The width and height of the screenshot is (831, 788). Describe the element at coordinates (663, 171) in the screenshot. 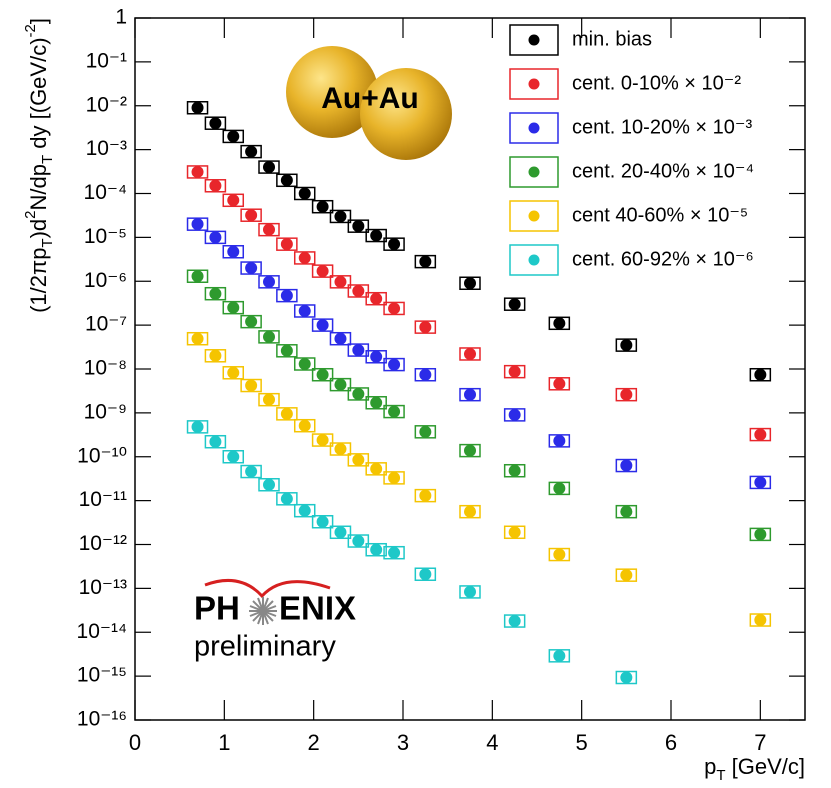

I see `legend-label: cent. 20-40% × 10⁻⁴` at that location.